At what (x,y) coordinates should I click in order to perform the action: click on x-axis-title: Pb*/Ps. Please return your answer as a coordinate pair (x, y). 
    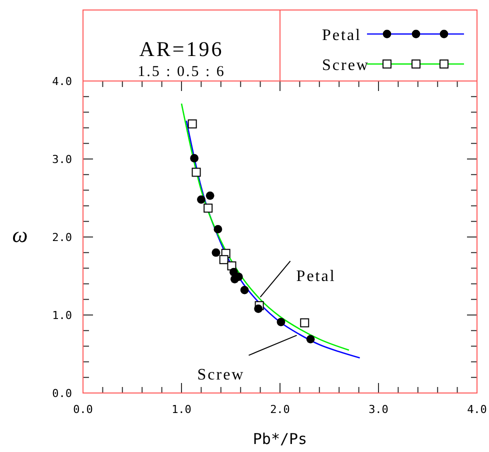
    Looking at the image, I should click on (280, 439).